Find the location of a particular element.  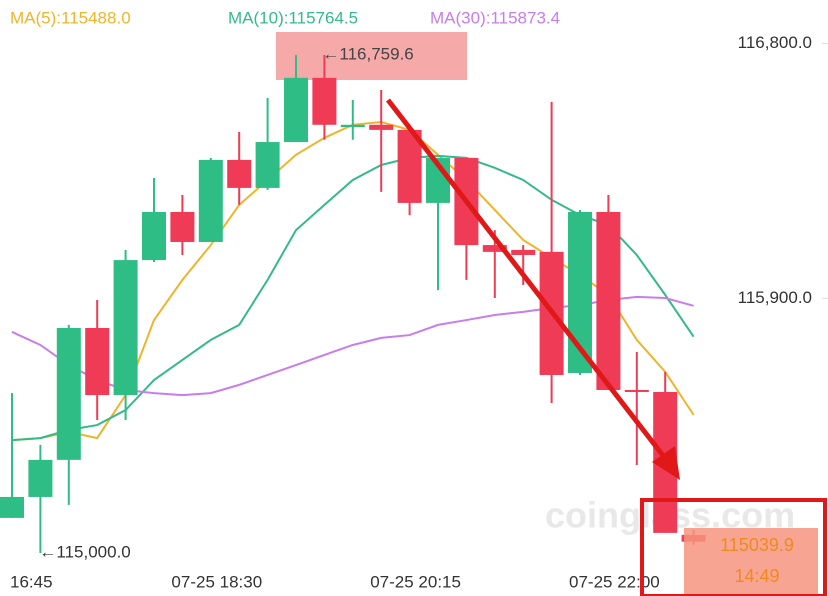

legend-entry: MA(10):115764.5 is located at coordinates (293, 17).